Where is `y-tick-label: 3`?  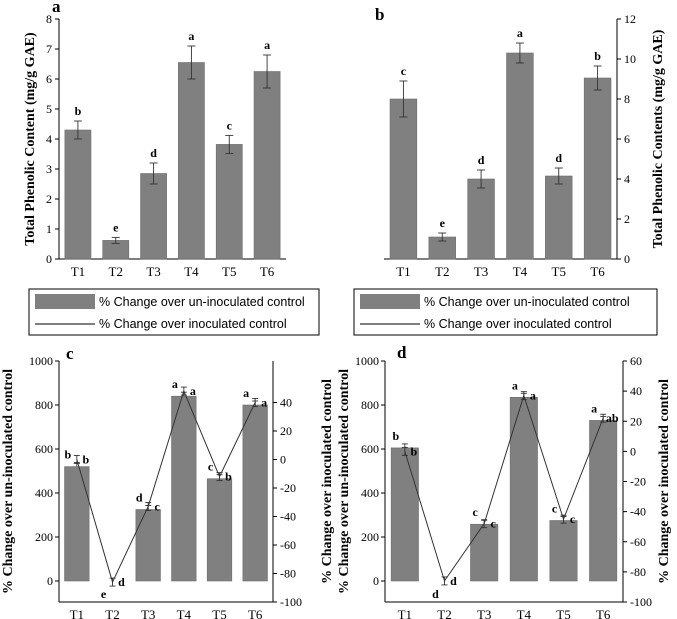
y-tick-label: 3 is located at coordinates (49, 169).